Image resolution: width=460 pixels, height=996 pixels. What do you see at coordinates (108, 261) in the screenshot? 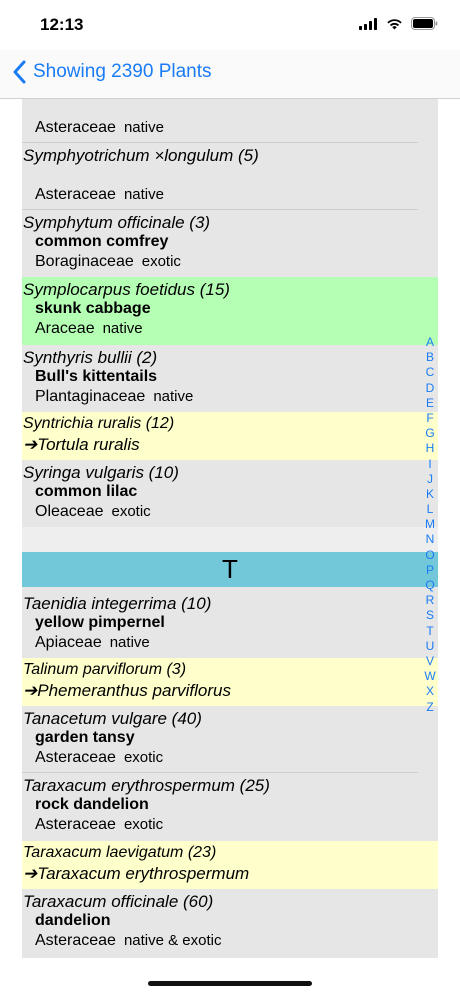
I see `family-line: Boraginaceae exotic` at bounding box center [108, 261].